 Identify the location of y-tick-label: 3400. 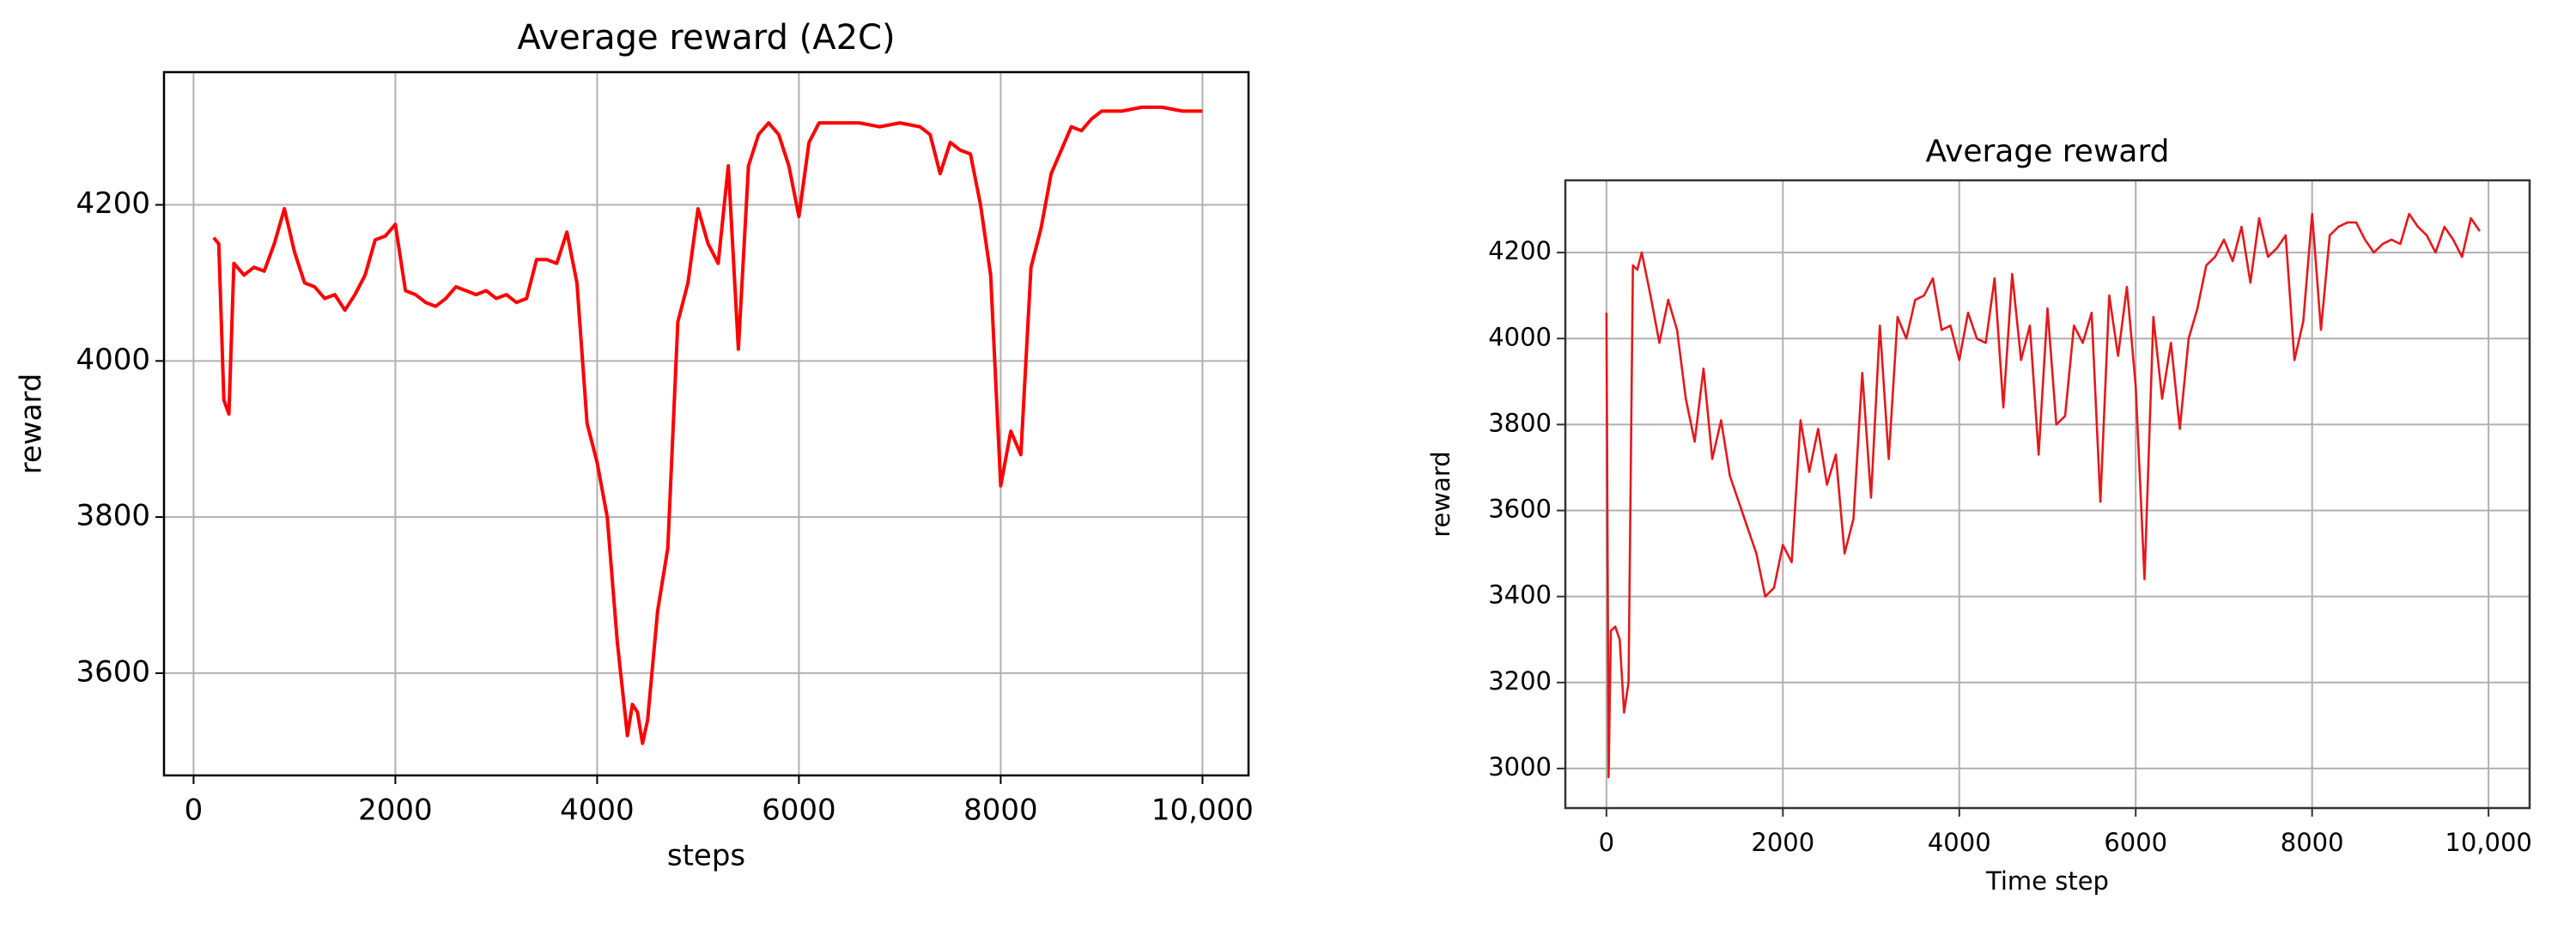
(1520, 595).